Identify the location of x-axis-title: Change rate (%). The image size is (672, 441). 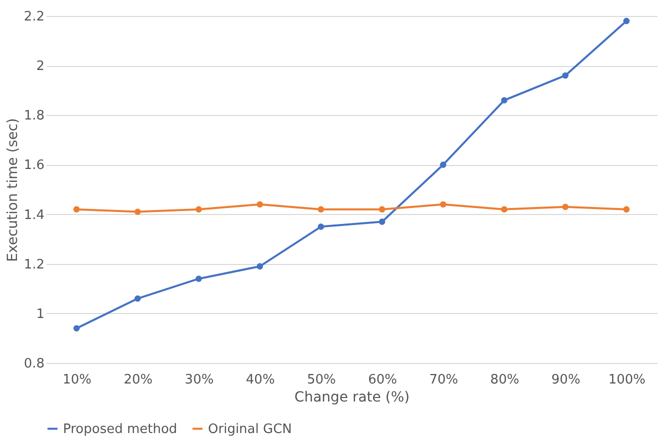
(352, 398).